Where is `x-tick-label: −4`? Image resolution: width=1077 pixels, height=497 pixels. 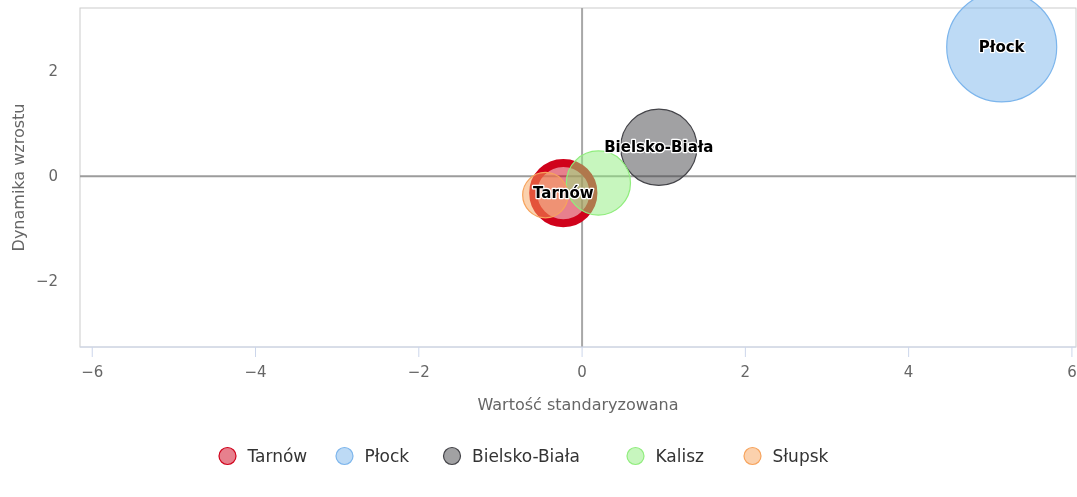
x-tick-label: −4 is located at coordinates (255, 372).